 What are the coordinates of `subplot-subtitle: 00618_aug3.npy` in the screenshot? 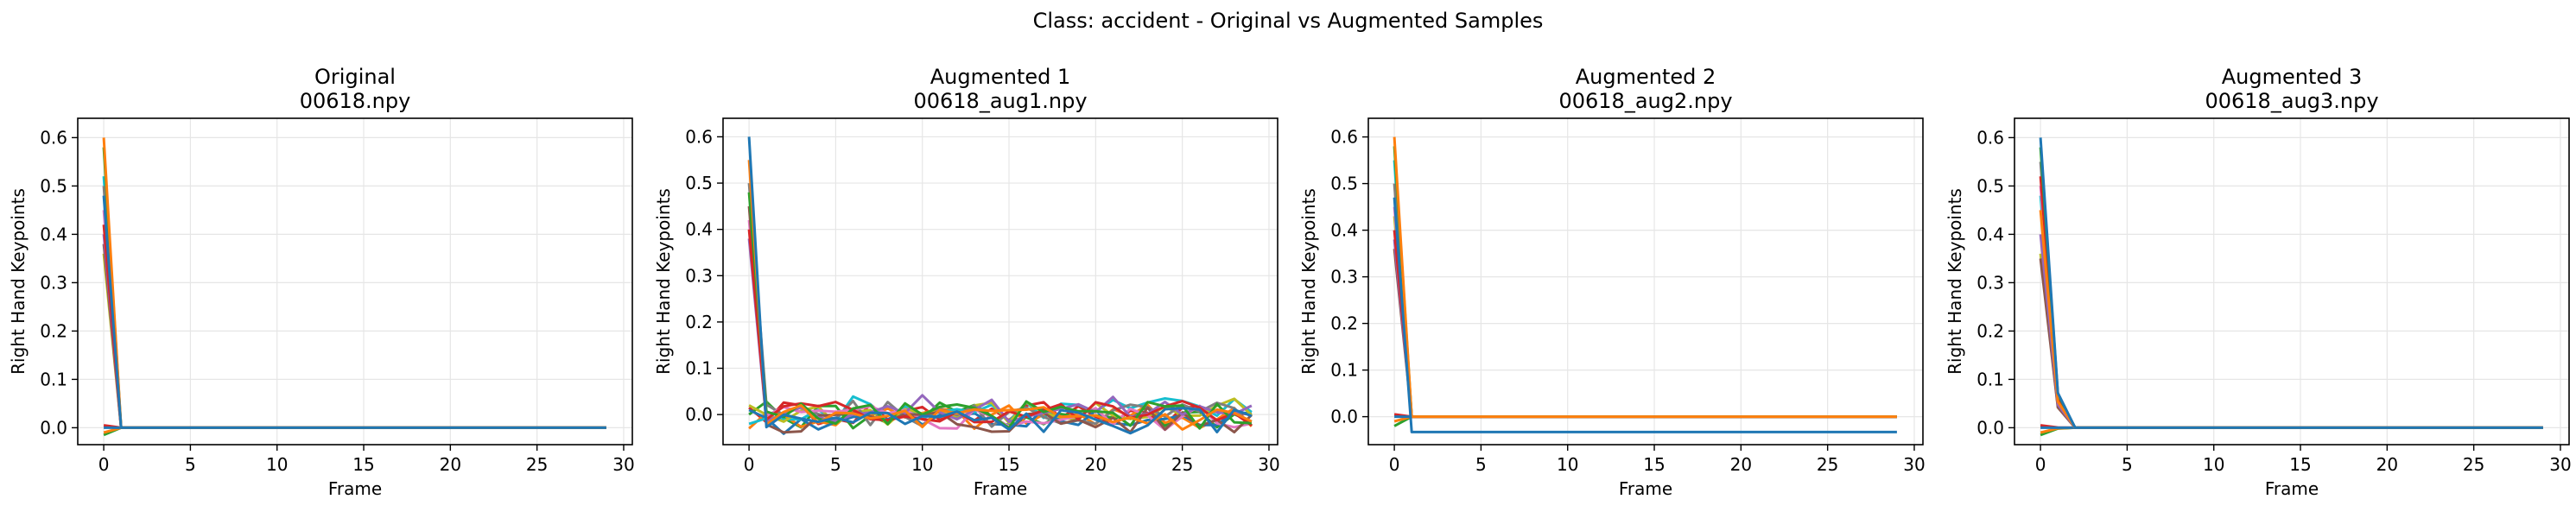 It's located at (2291, 101).